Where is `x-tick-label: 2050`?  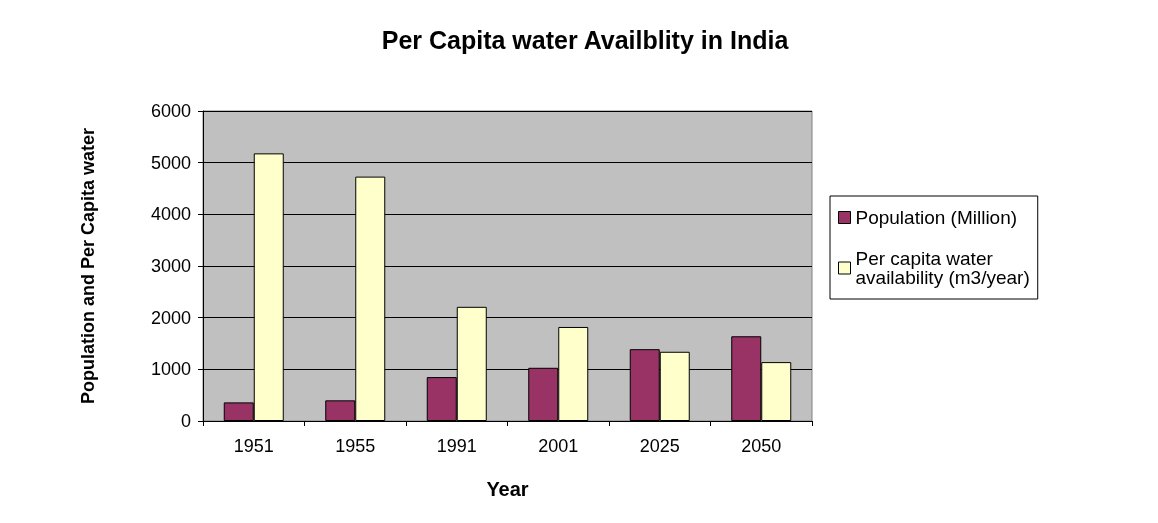
x-tick-label: 2050 is located at coordinates (761, 446).